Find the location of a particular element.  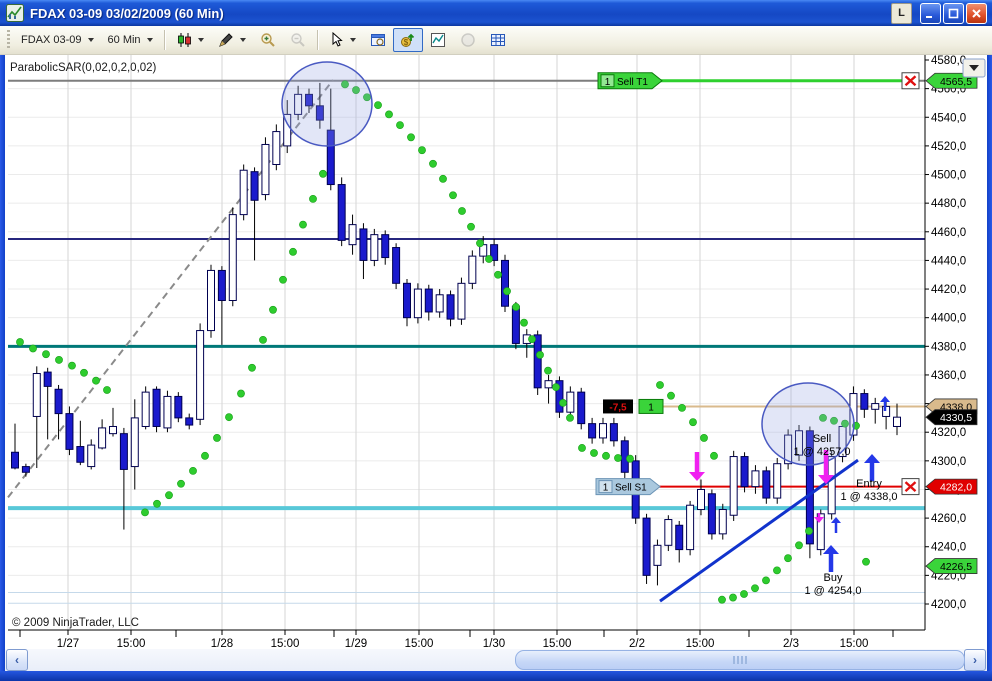

chart-trader-button: $ is located at coordinates (407, 40).